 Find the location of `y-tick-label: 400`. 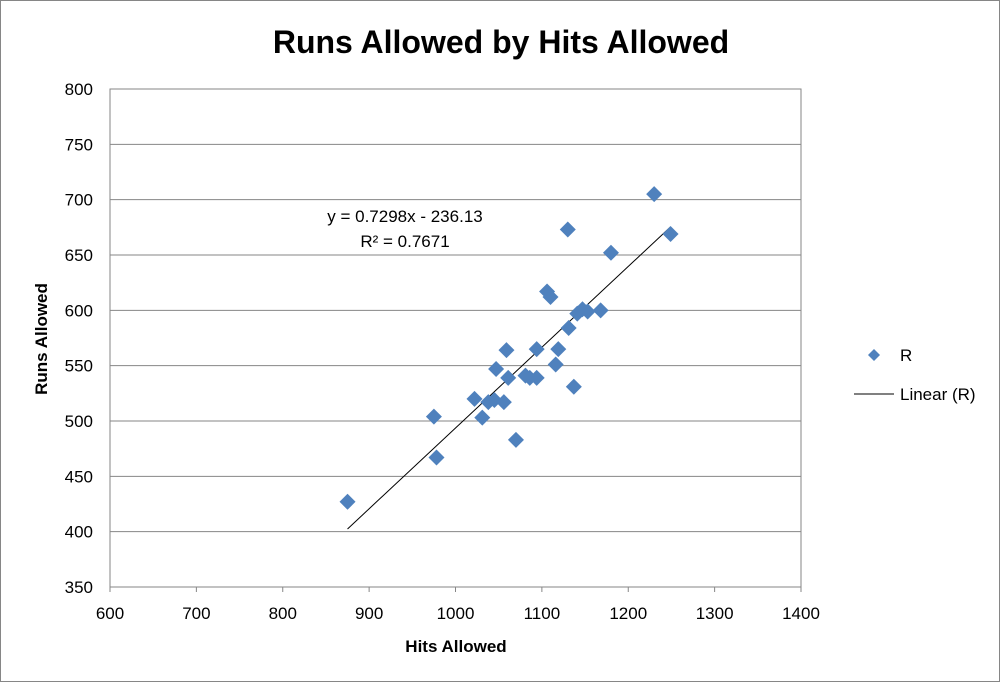

y-tick-label: 400 is located at coordinates (79, 532).